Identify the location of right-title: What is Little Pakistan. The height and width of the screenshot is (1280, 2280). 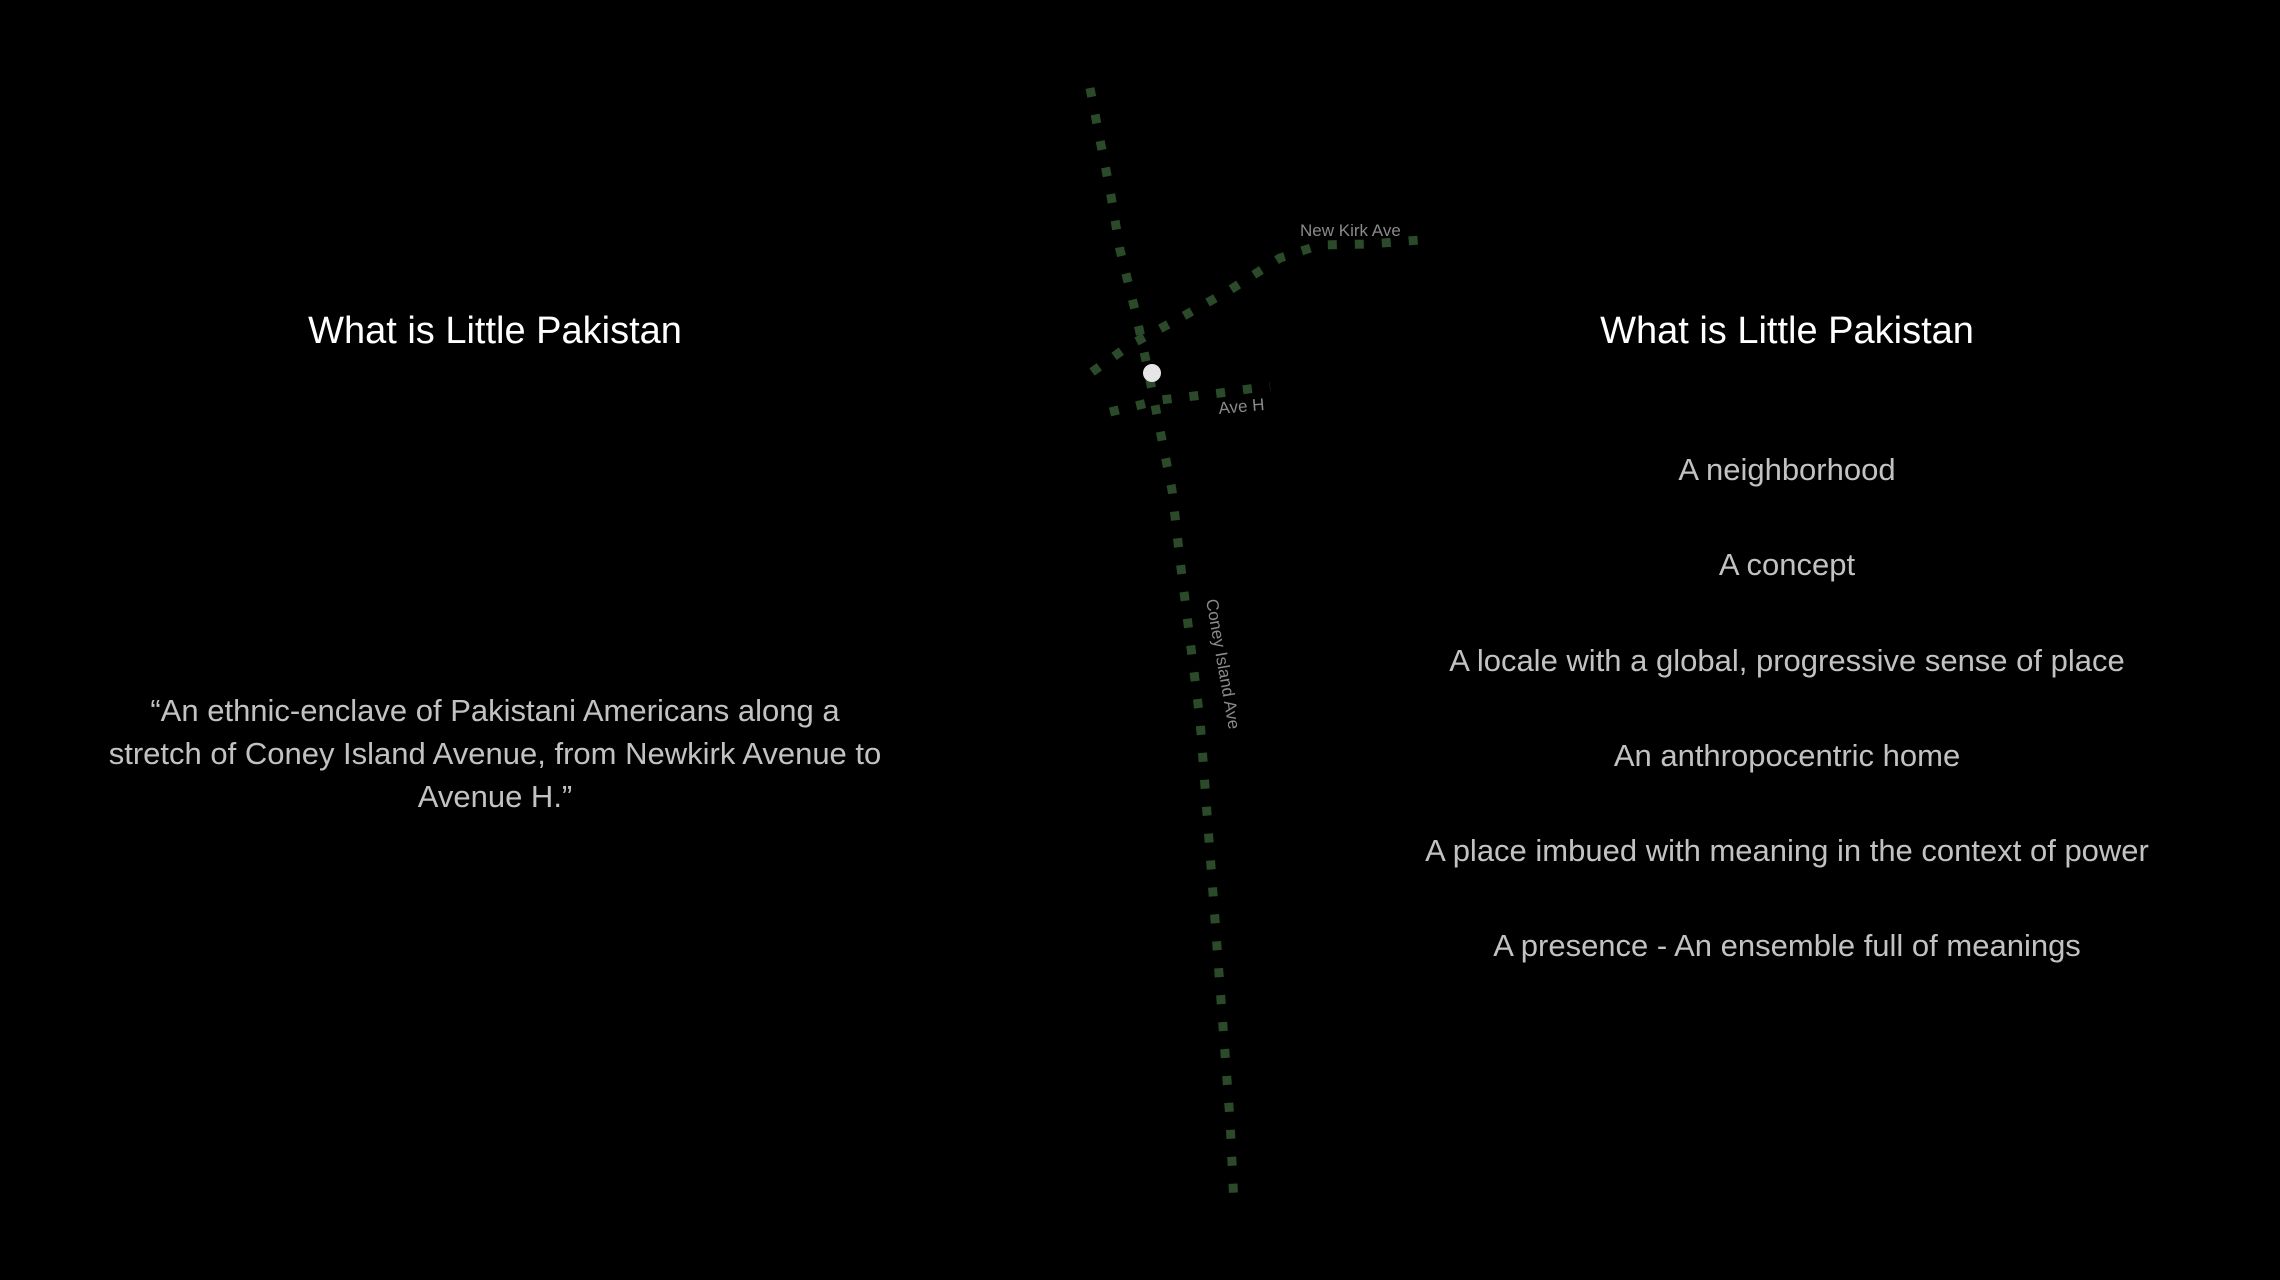
(1787, 331).